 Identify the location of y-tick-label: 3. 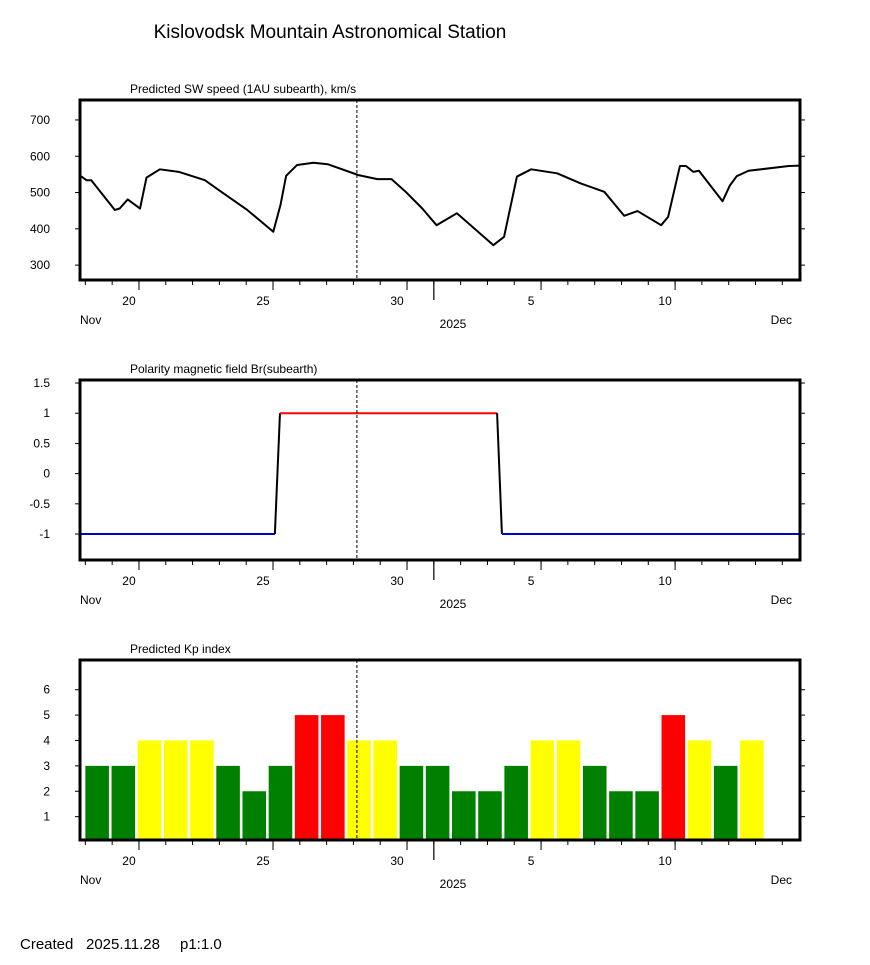
(46, 766).